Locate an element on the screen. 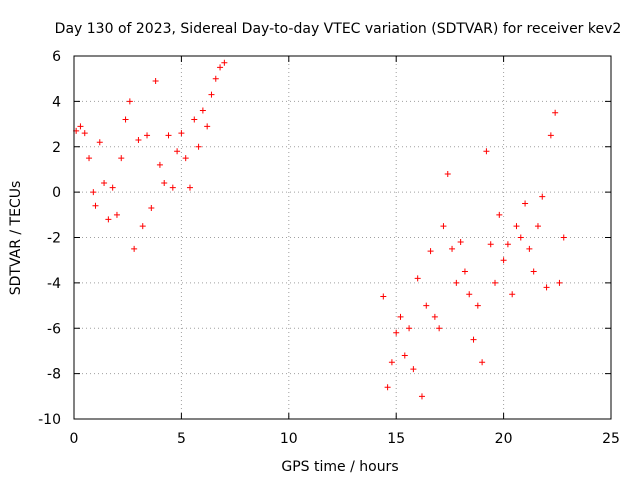 Image resolution: width=640 pixels, height=480 pixels. y-tick-label: -6 is located at coordinates (54, 329).